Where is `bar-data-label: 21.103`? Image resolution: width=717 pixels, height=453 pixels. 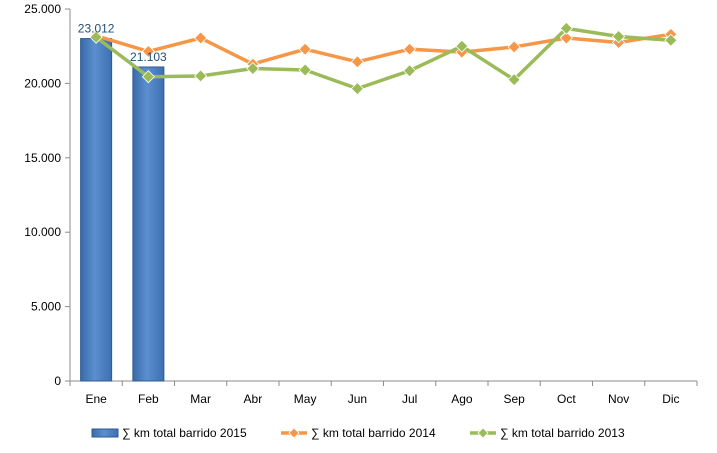 bar-data-label: 21.103 is located at coordinates (148, 57).